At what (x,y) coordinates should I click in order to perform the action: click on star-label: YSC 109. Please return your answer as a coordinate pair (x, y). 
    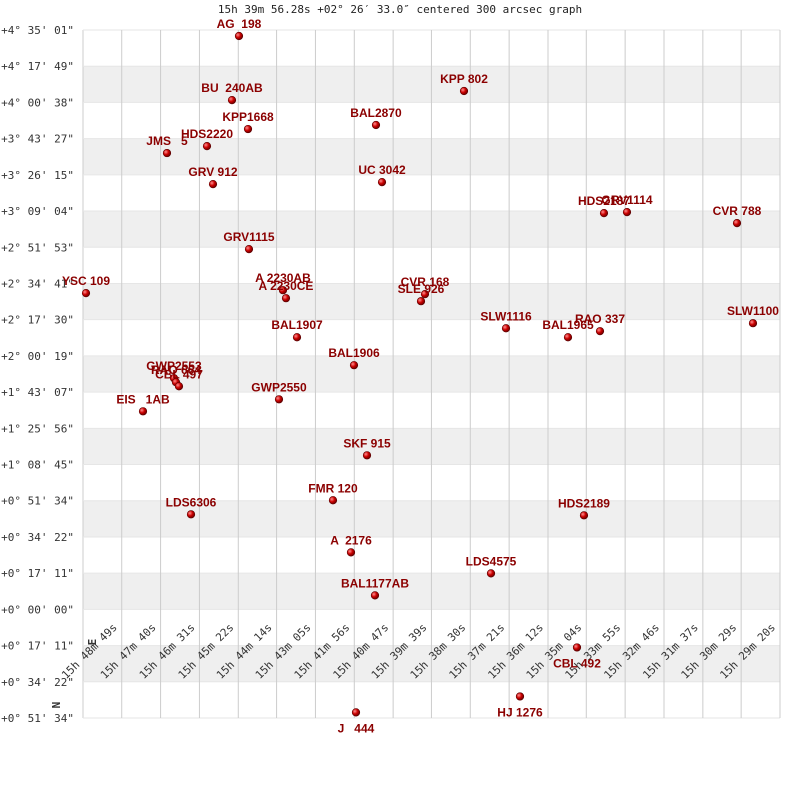
    Looking at the image, I should click on (86, 281).